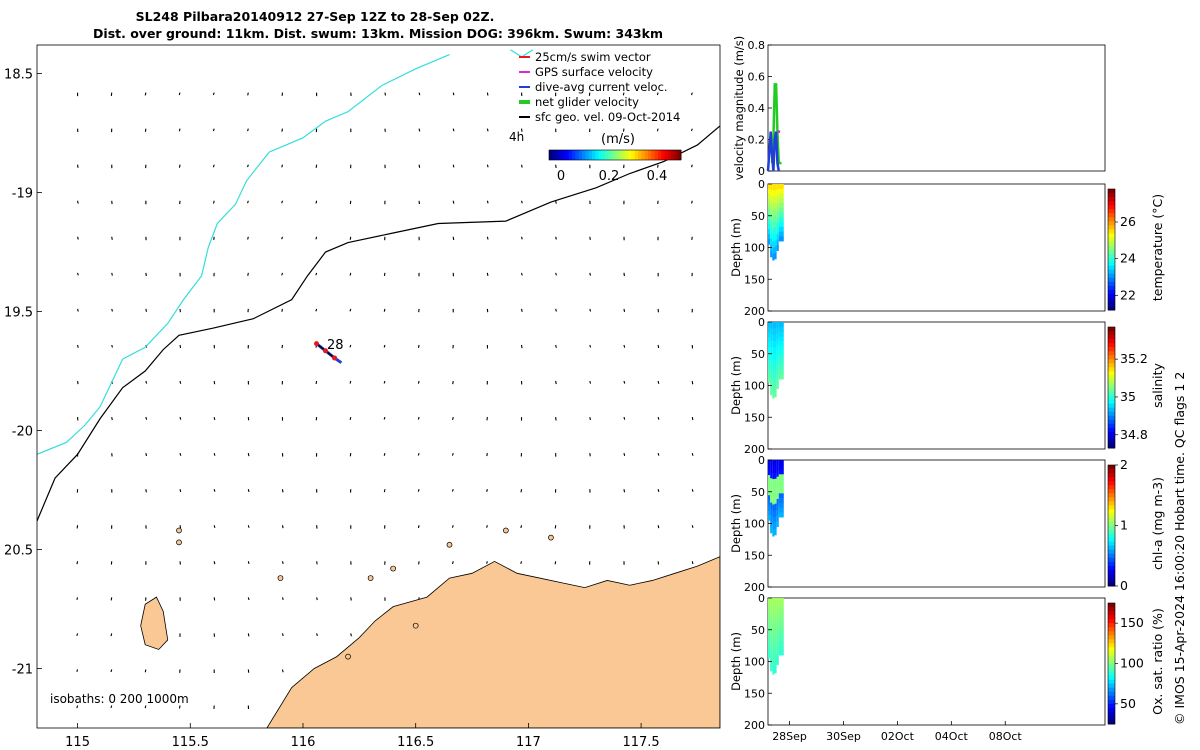 The image size is (1200, 750). Describe the element at coordinates (757, 108) in the screenshot. I see `velocity-ytick-label: 0.4` at that location.